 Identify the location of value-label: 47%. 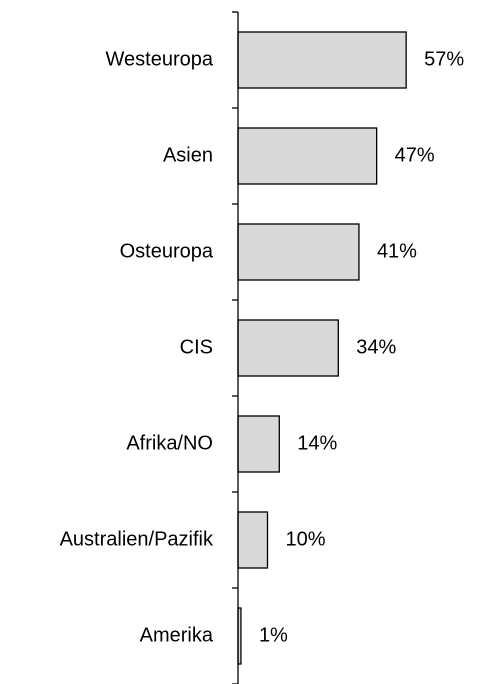
(415, 155).